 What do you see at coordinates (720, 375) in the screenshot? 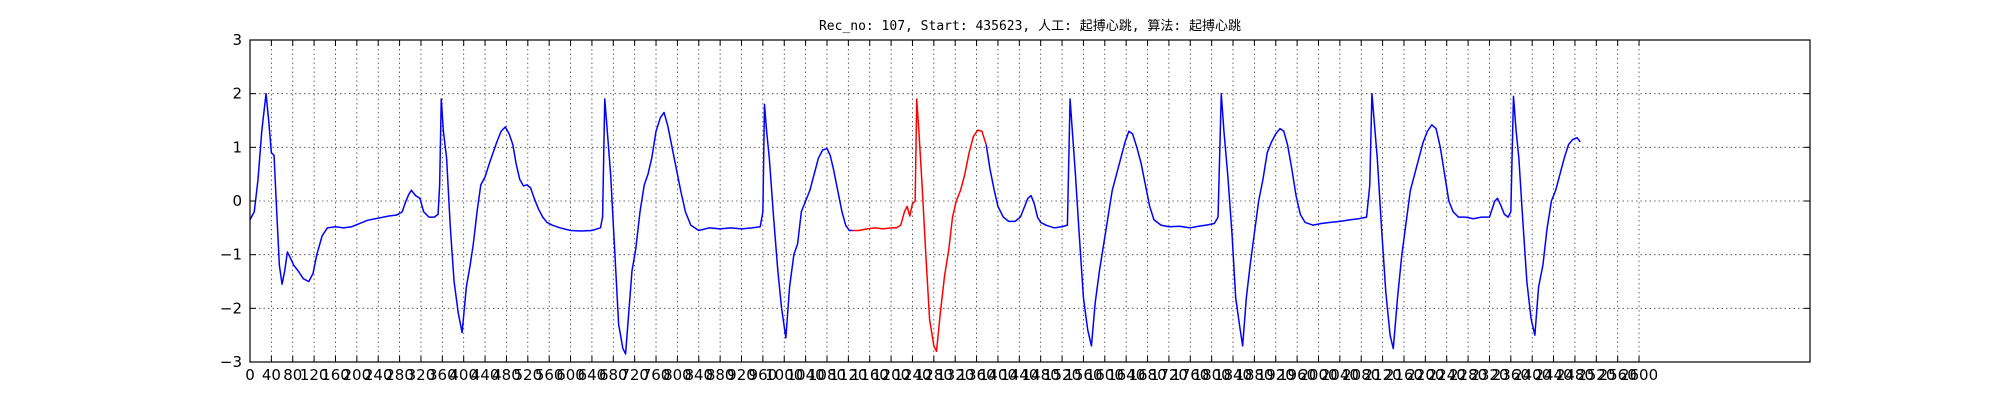
I see `x-tick-label: 880` at bounding box center [720, 375].